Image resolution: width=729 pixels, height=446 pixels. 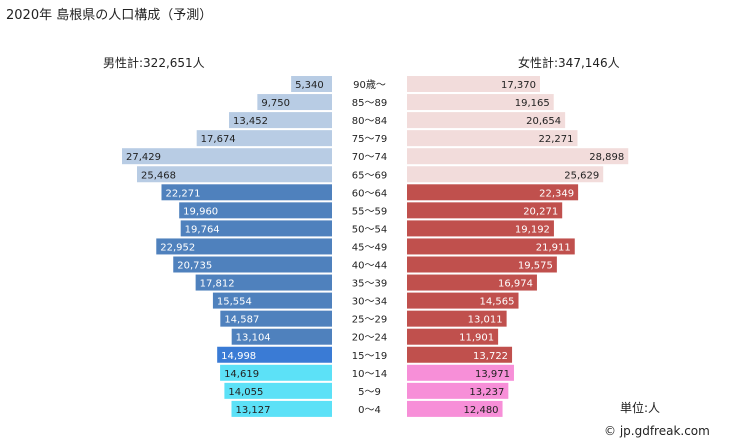 I want to click on female-value-label: 25,629, so click(x=581, y=175).